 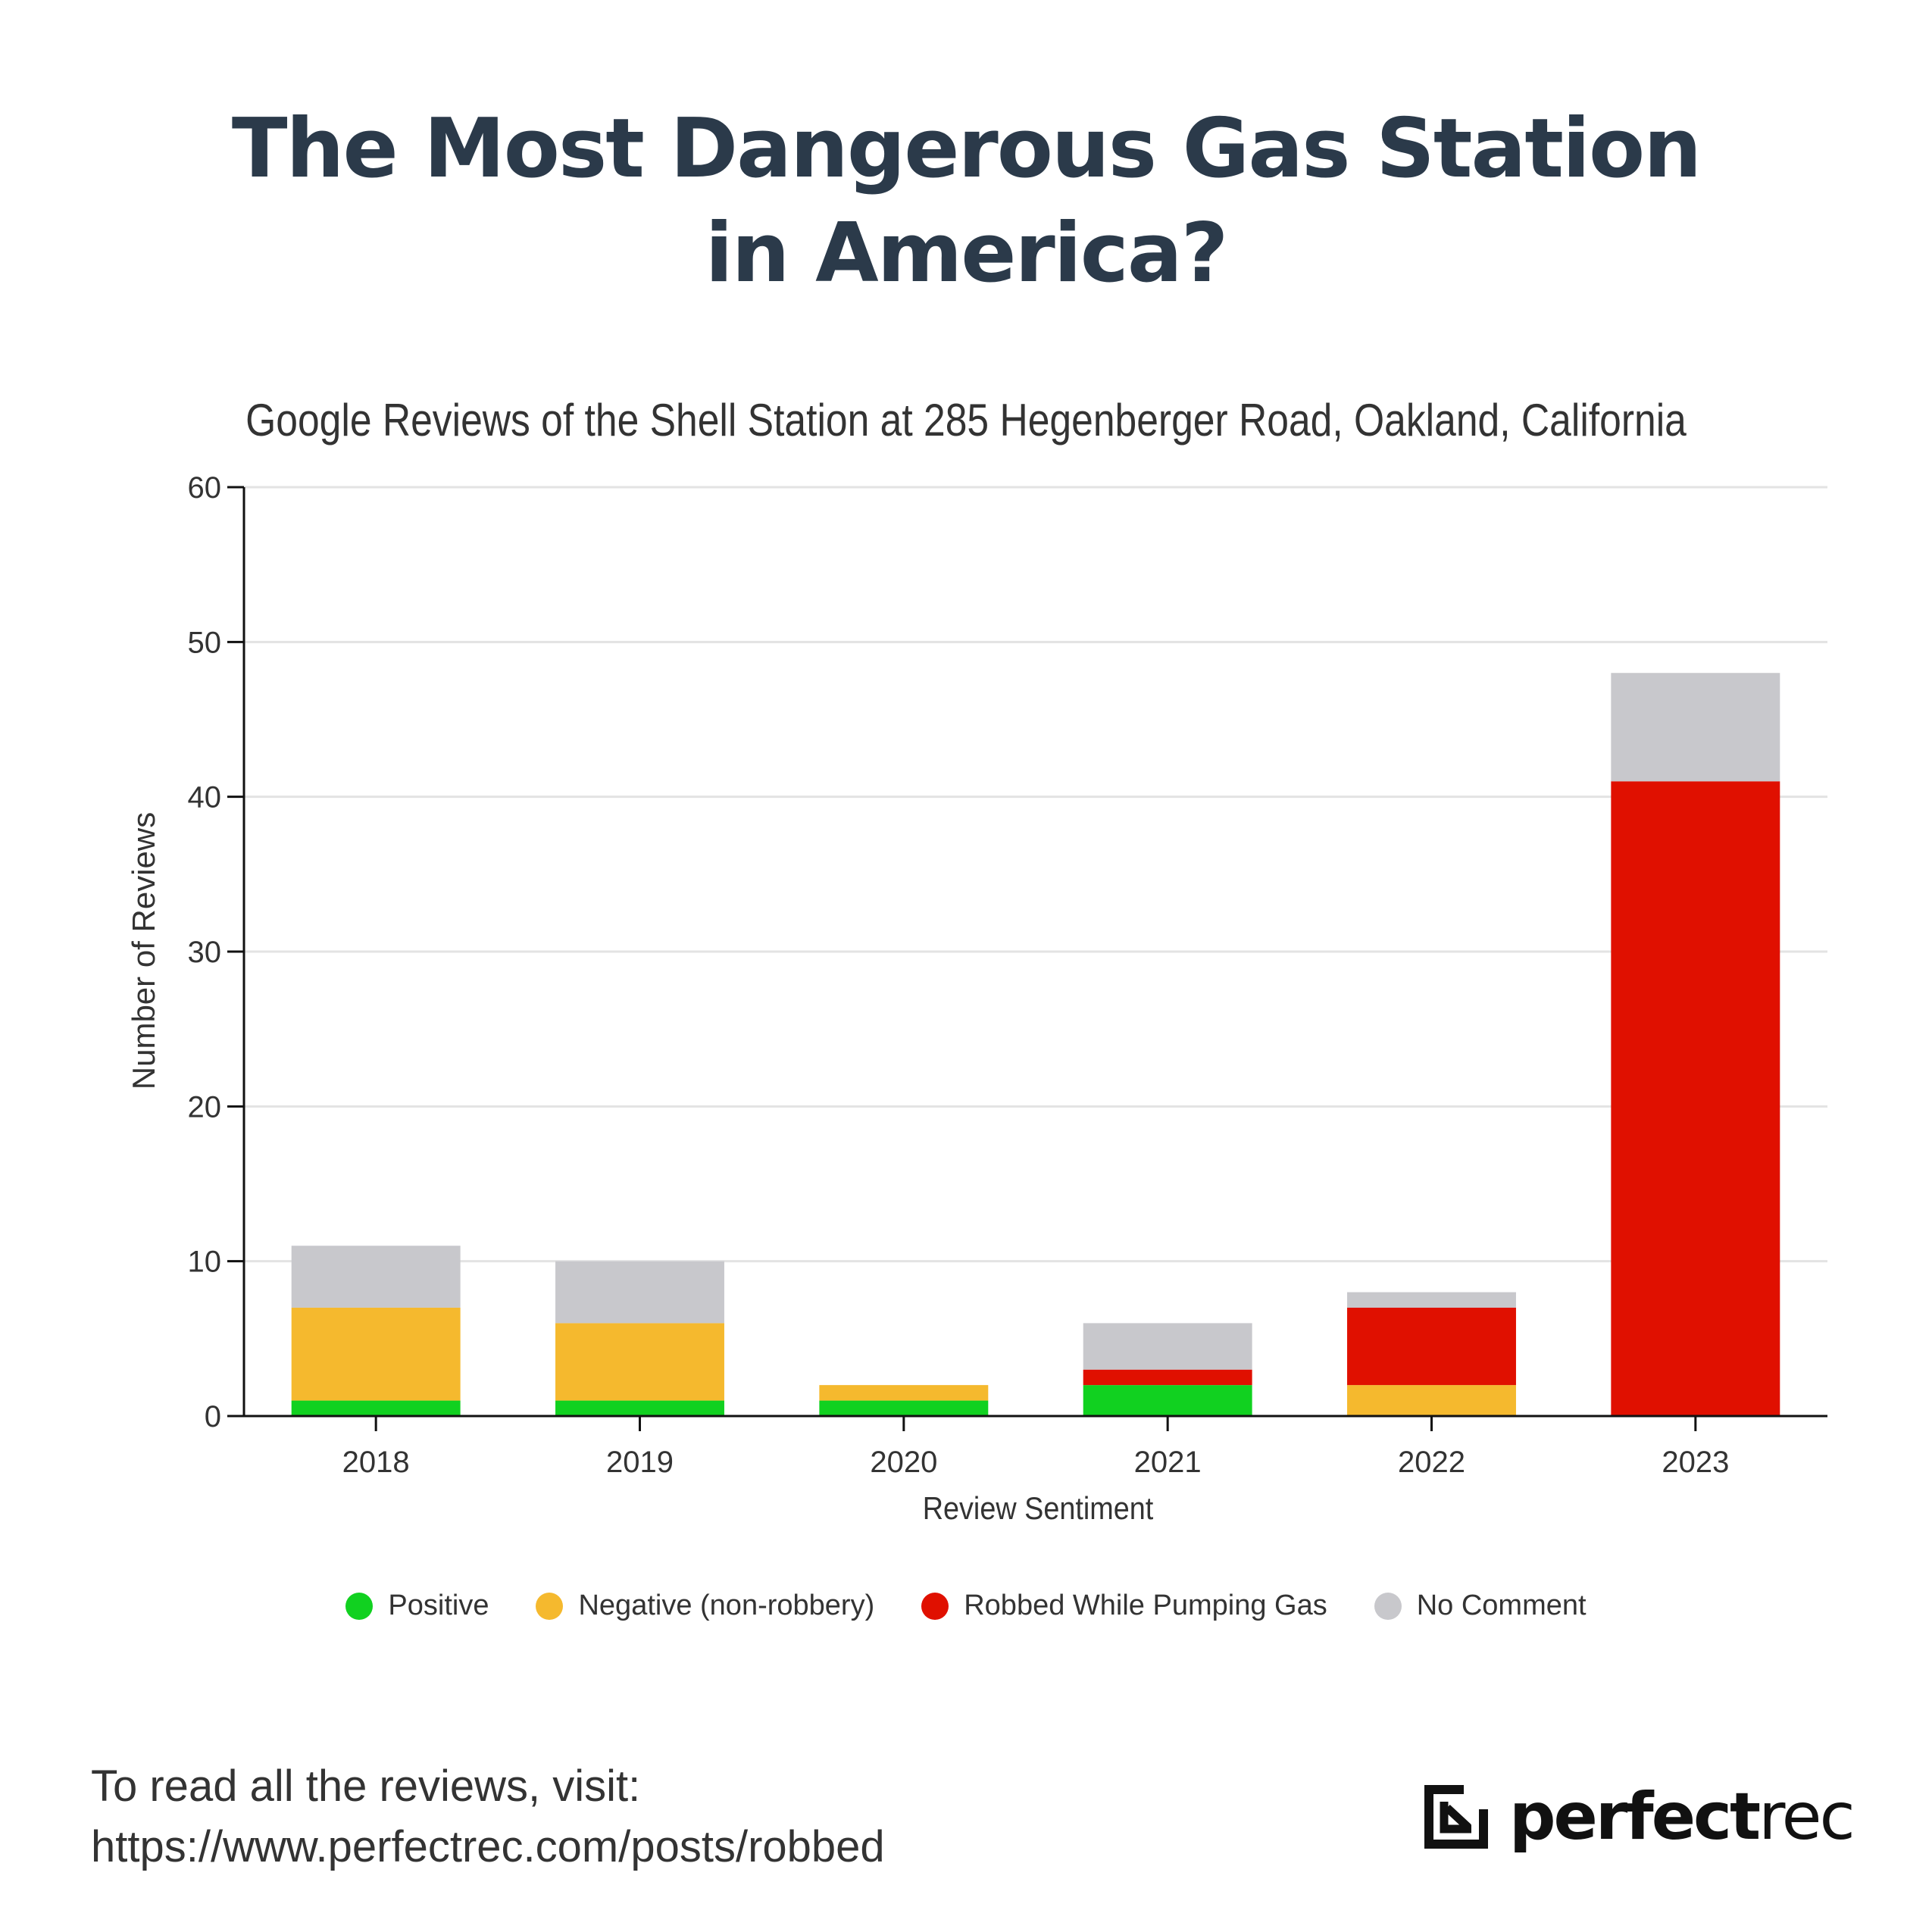 I want to click on y-tick-label: 40, so click(x=205, y=798).